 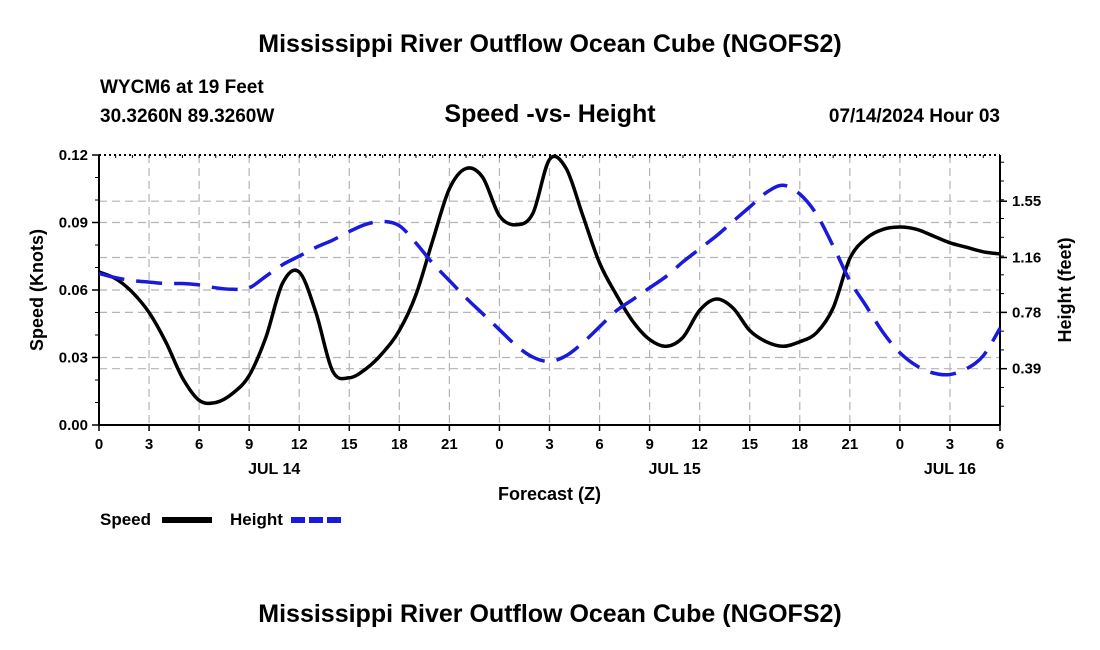 What do you see at coordinates (182, 87) in the screenshot?
I see `station-label: WYCM6 at 19 Feet` at bounding box center [182, 87].